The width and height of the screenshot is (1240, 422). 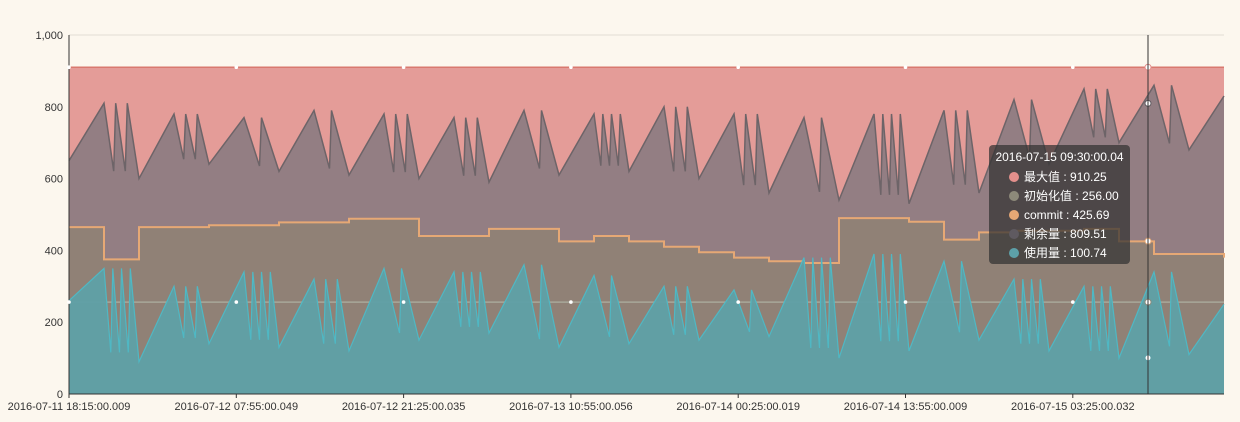 What do you see at coordinates (1073, 407) in the screenshot?
I see `x-tick-label: 2016-07-15 03:25:00.032` at bounding box center [1073, 407].